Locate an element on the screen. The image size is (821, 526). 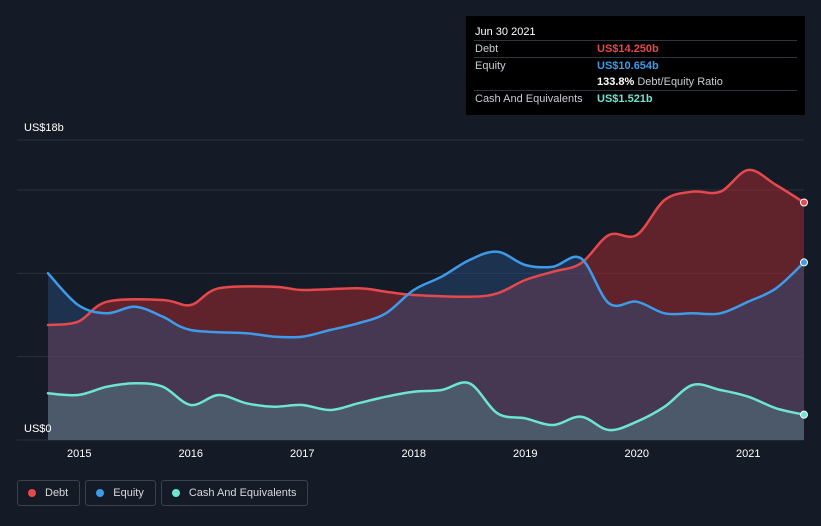
legend-item-debt: Debt is located at coordinates (49, 493).